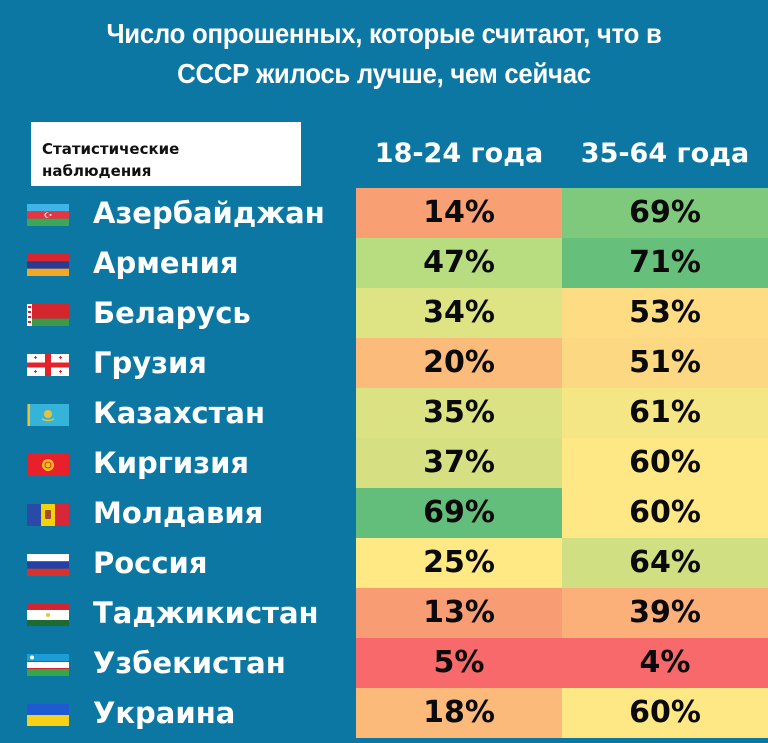  Describe the element at coordinates (665, 313) in the screenshot. I see `value-35-64: 53%` at that location.